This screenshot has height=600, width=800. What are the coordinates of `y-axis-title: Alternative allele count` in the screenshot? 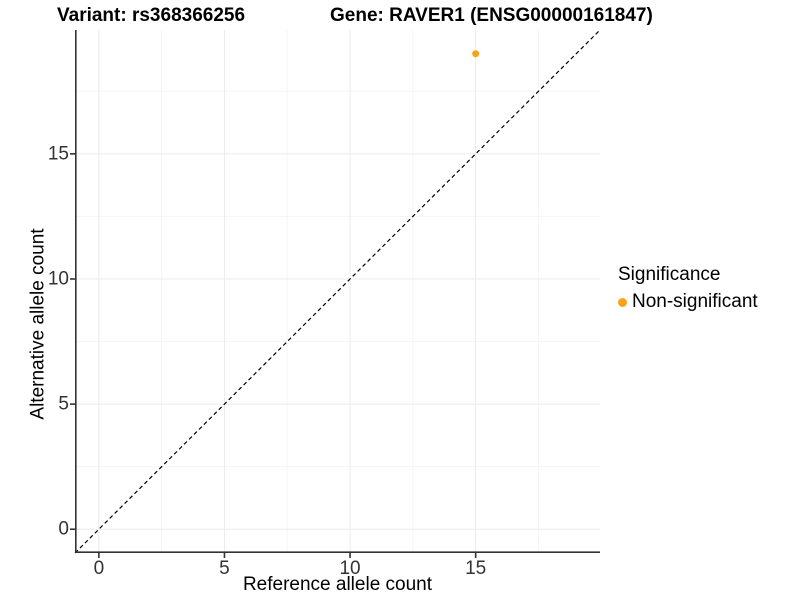 It's located at (38, 324).